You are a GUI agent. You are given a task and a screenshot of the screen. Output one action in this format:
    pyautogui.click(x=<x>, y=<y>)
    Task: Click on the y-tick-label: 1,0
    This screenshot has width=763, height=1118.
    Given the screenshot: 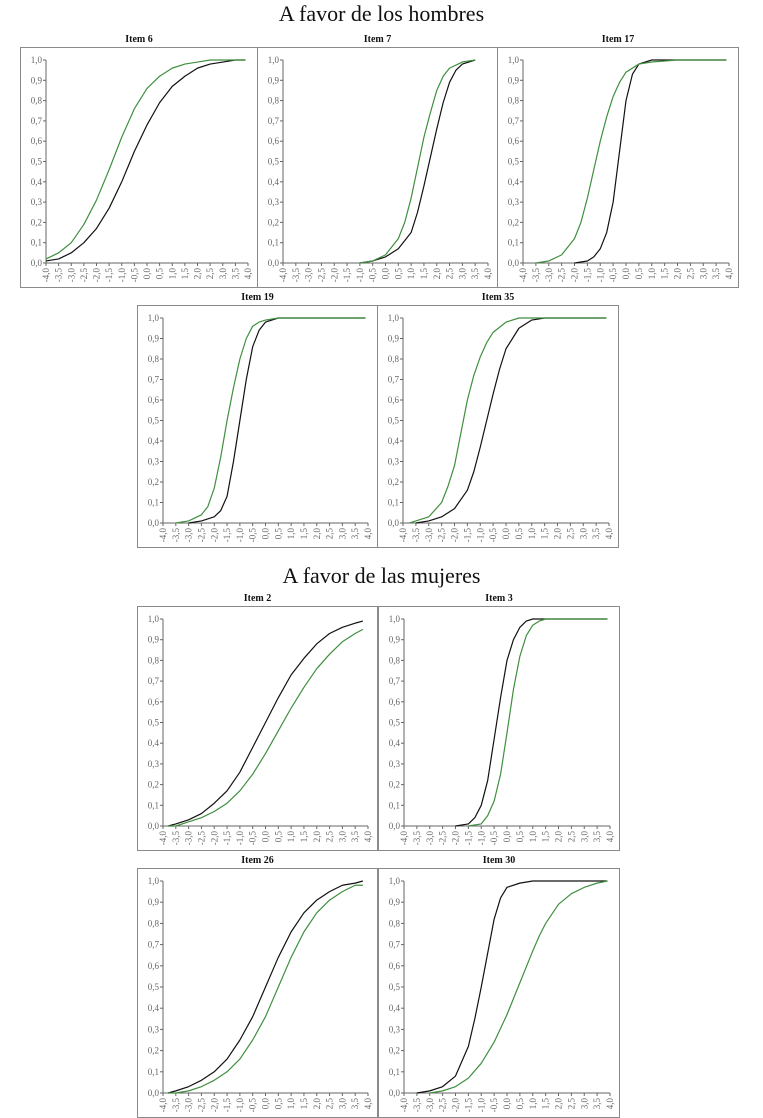 What is the action you would take?
    pyautogui.click(x=394, y=318)
    